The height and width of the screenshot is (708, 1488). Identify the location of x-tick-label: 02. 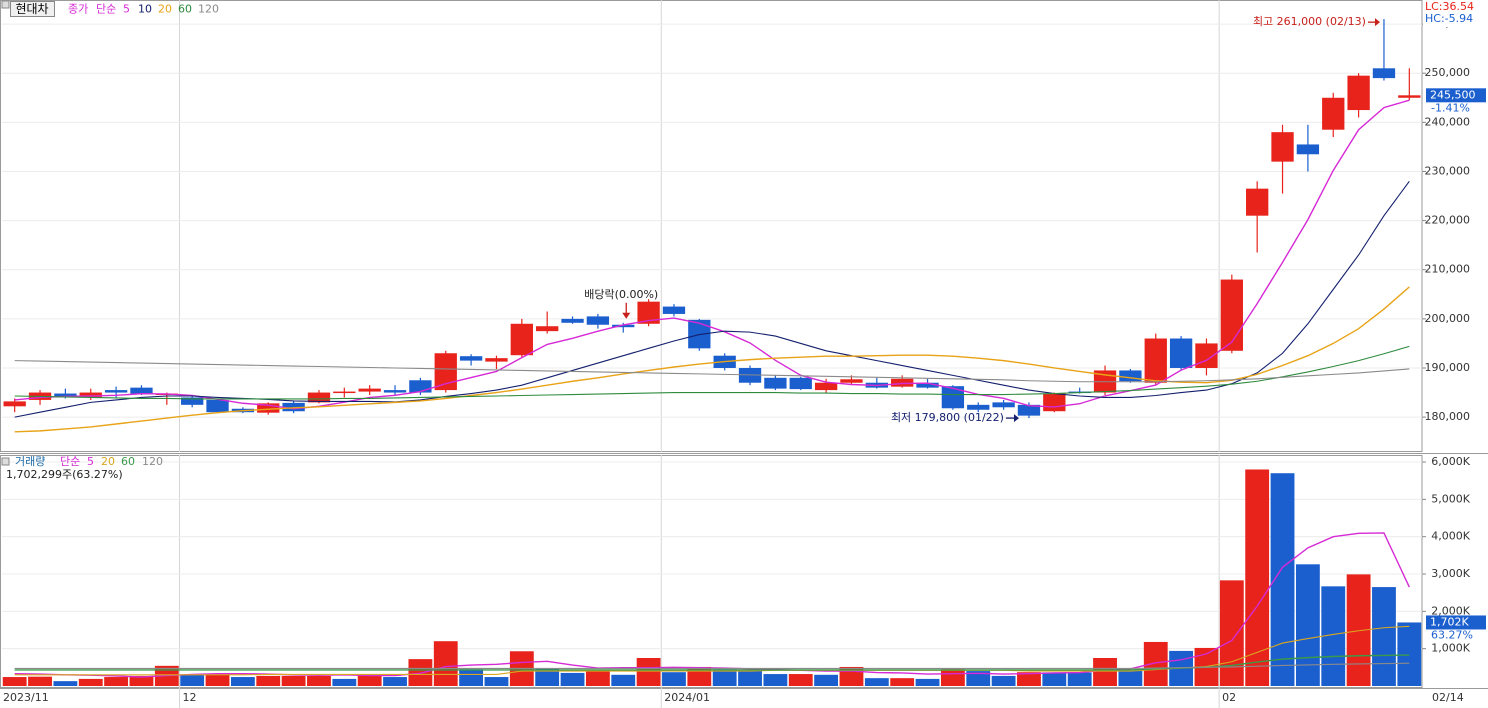
(1229, 697).